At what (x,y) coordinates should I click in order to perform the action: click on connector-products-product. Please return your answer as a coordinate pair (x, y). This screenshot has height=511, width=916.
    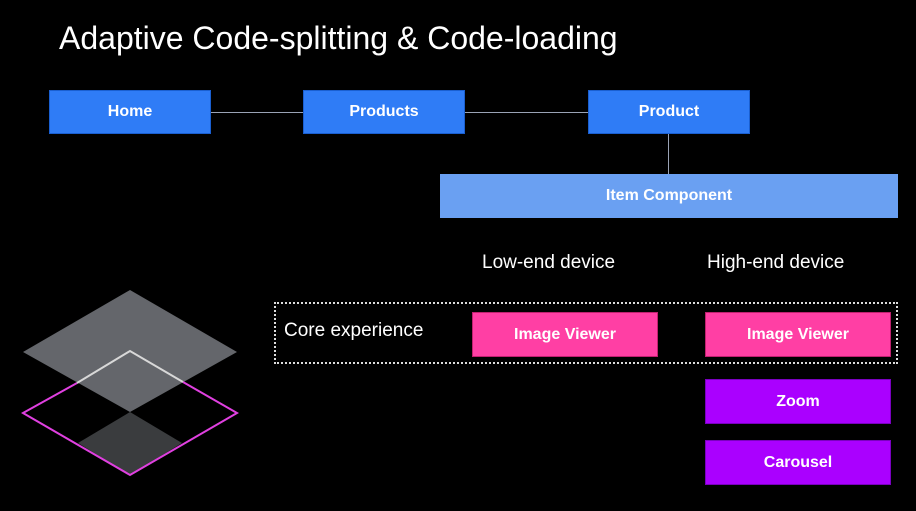
    Looking at the image, I should click on (527, 112).